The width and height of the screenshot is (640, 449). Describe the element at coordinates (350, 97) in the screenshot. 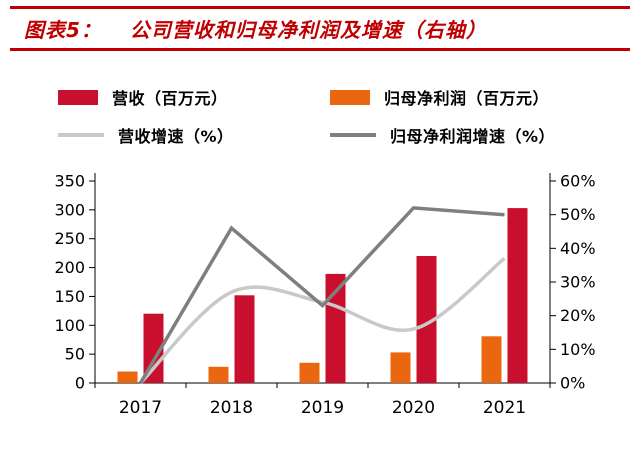

I see `net-profit-bar-swatch-icon` at that location.